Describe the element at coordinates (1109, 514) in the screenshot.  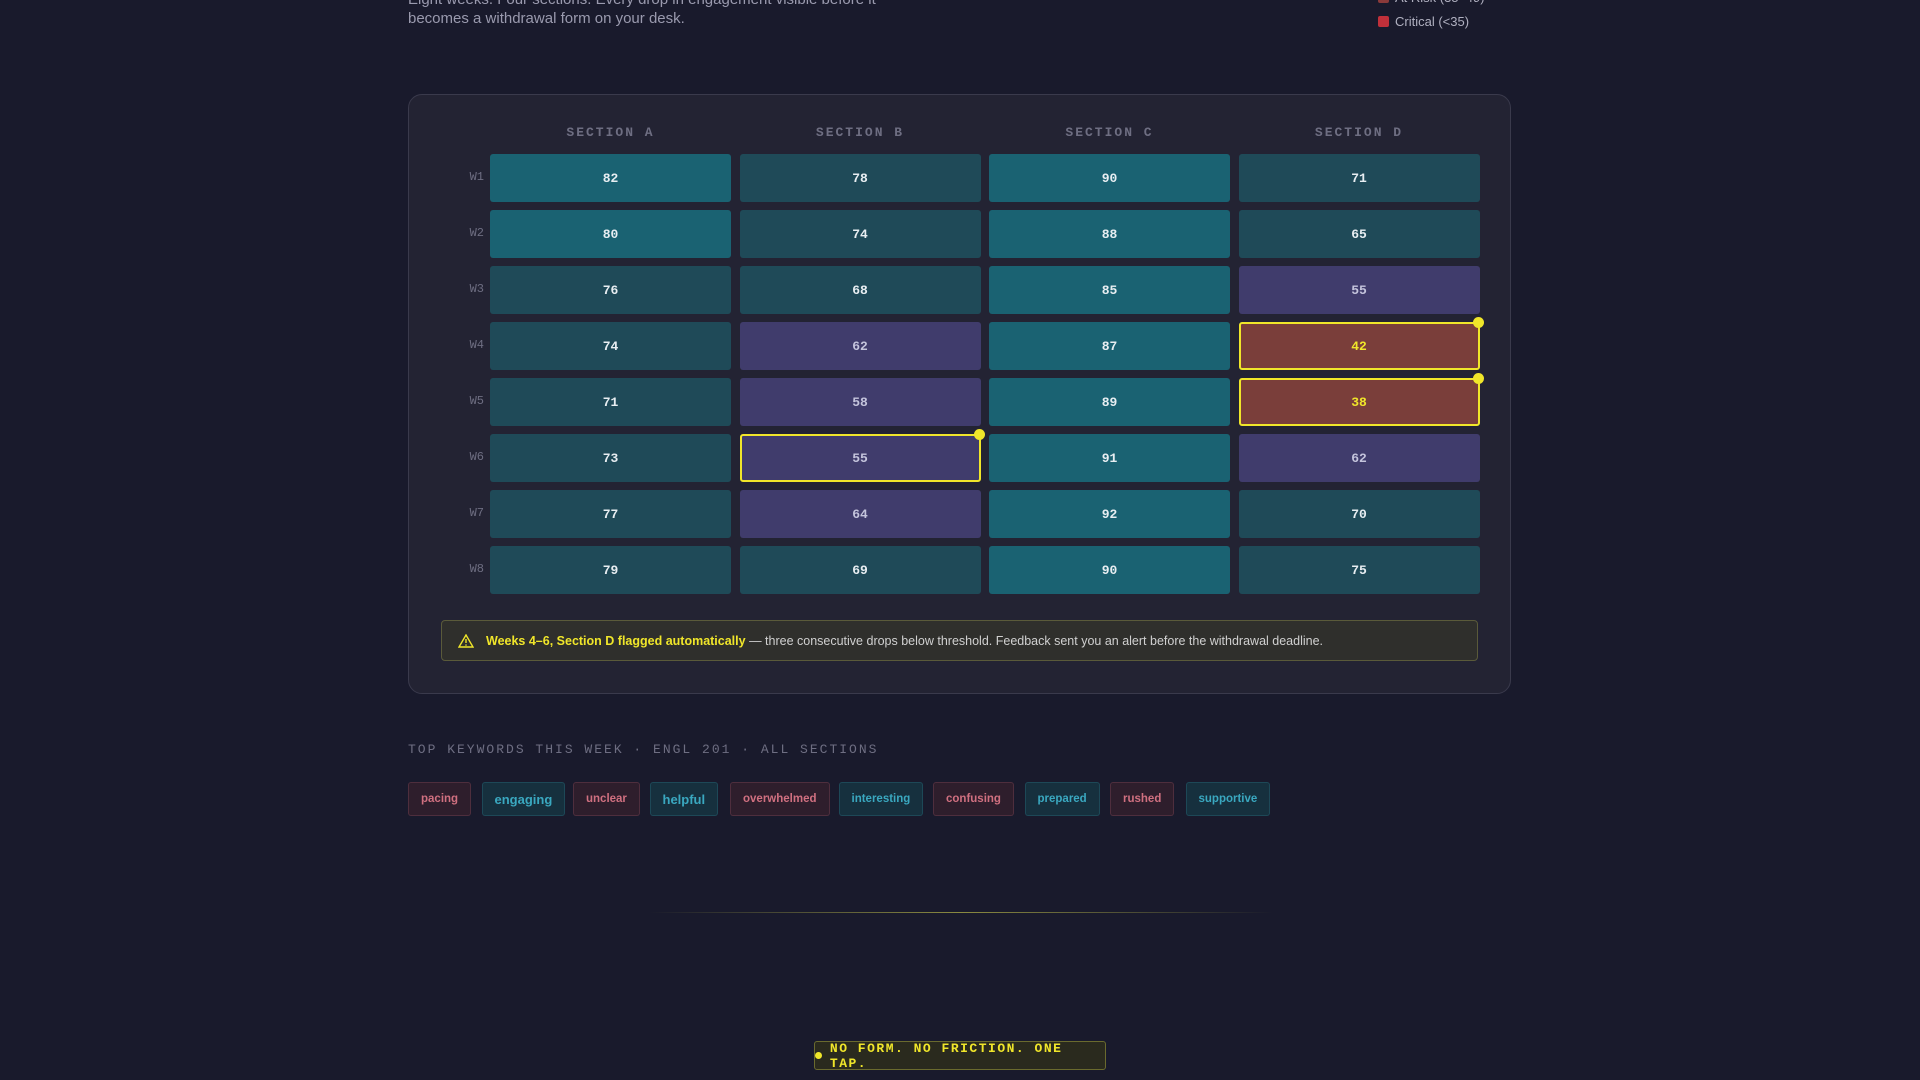
I see `heatmap-cell: 92` at that location.